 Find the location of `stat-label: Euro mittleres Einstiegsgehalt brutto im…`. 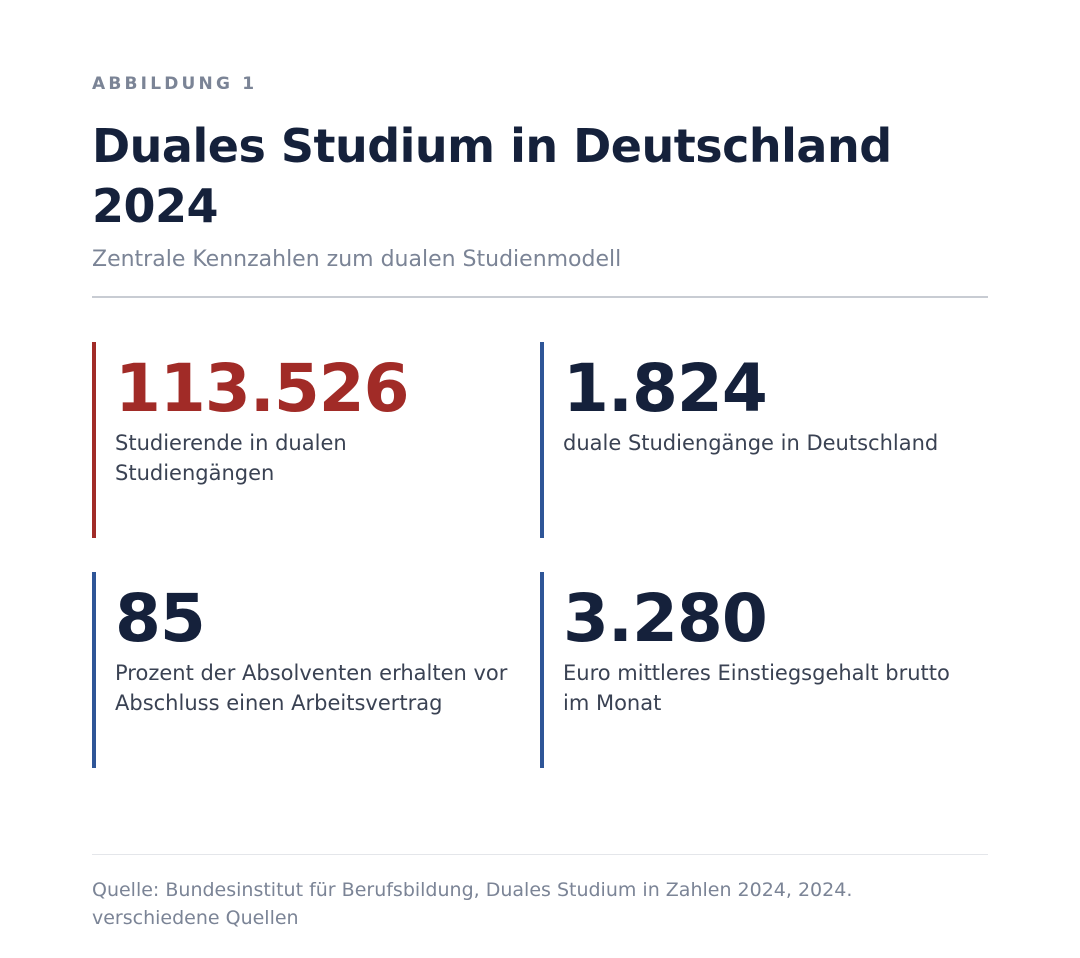

stat-label: Euro mittleres Einstiegsgehalt brutto im… is located at coordinates (756, 688).